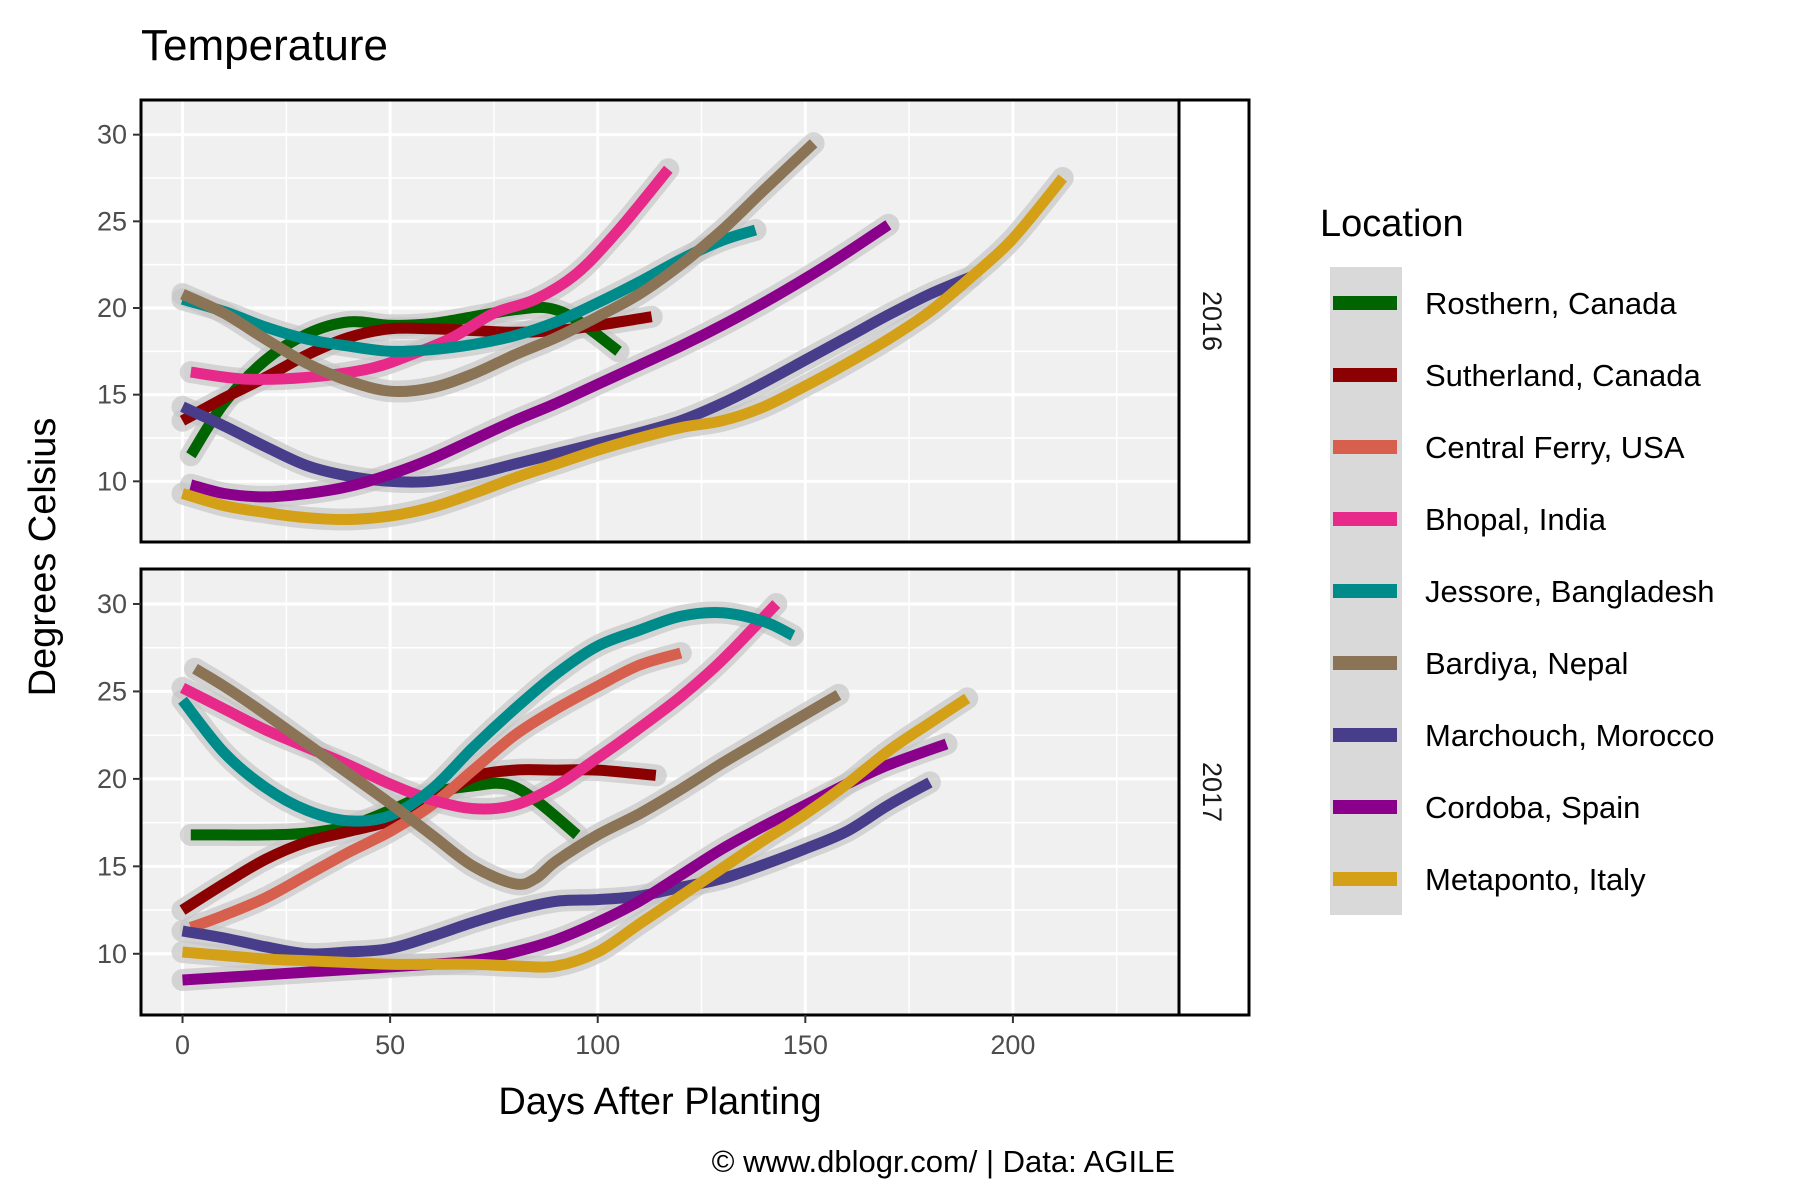 The width and height of the screenshot is (1800, 1200). Describe the element at coordinates (119, 544) in the screenshot. I see `y-axis-ticks: 10 15 20 25 30 10 15 20 25 30` at that location.